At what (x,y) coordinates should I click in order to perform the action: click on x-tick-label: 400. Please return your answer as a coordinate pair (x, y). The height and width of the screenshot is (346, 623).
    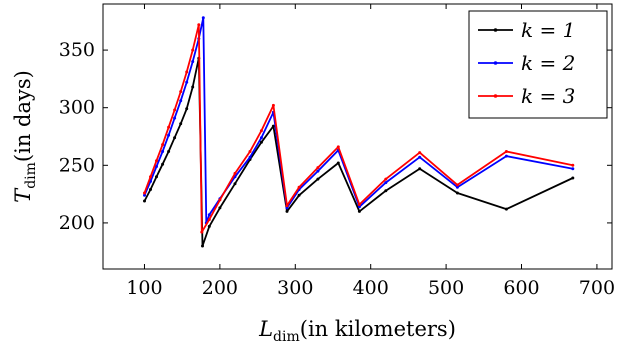
    Looking at the image, I should click on (371, 288).